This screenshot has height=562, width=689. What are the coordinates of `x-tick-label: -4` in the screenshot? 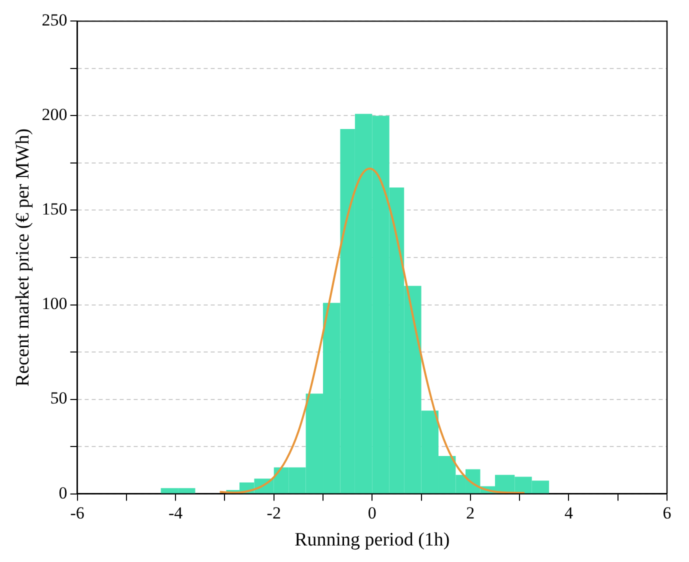 It's located at (176, 512).